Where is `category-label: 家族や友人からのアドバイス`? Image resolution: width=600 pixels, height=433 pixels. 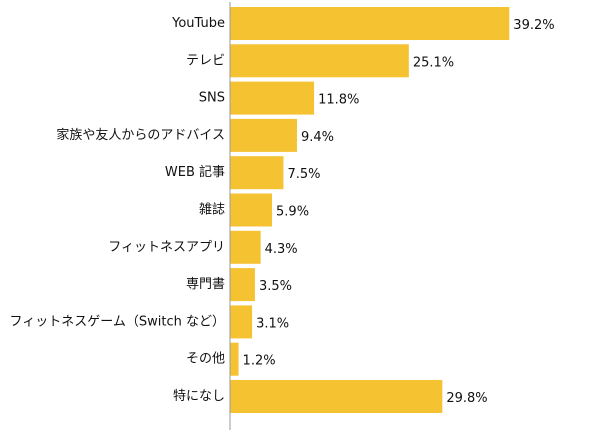 category-label: 家族や友人からのアドバイス is located at coordinates (140, 135).